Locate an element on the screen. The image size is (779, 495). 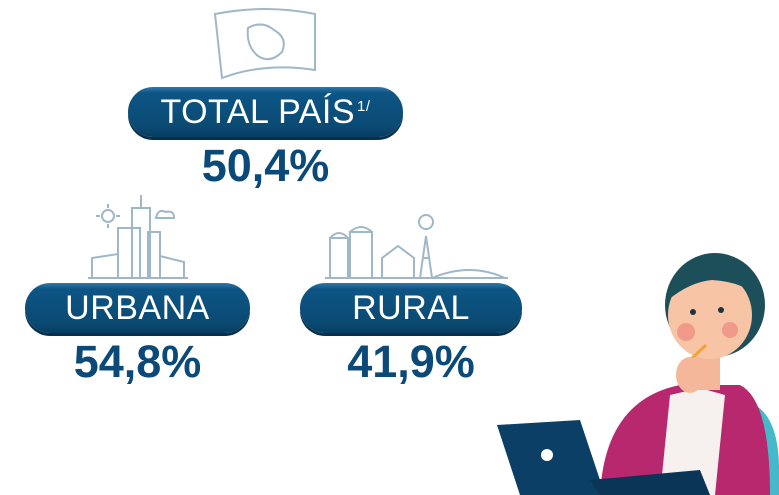
total-label-text: TOTAL PAÍS is located at coordinates (258, 111).